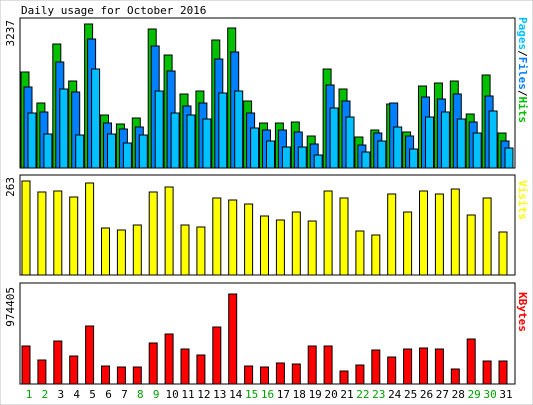 Image resolution: width=533 pixels, height=405 pixels. What do you see at coordinates (362, 394) in the screenshot?
I see `x-tick-label-day-22: 22` at bounding box center [362, 394].